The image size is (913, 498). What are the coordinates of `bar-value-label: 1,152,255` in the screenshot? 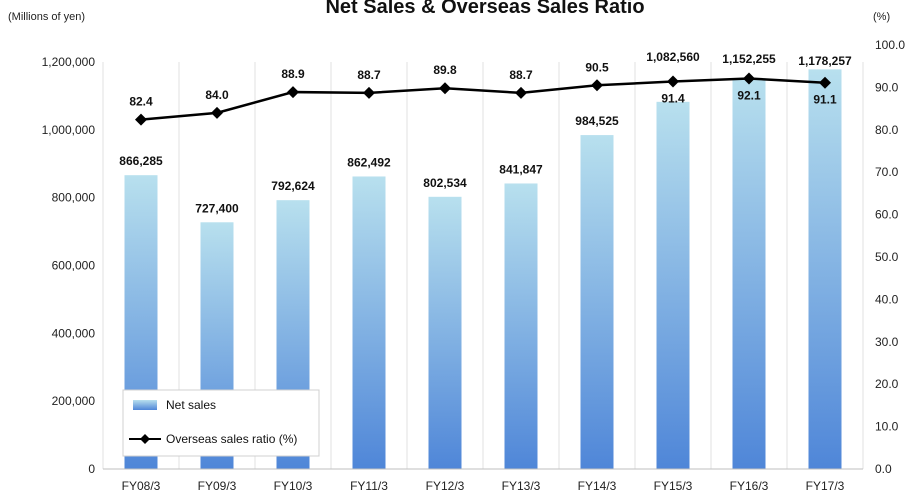 It's located at (749, 59).